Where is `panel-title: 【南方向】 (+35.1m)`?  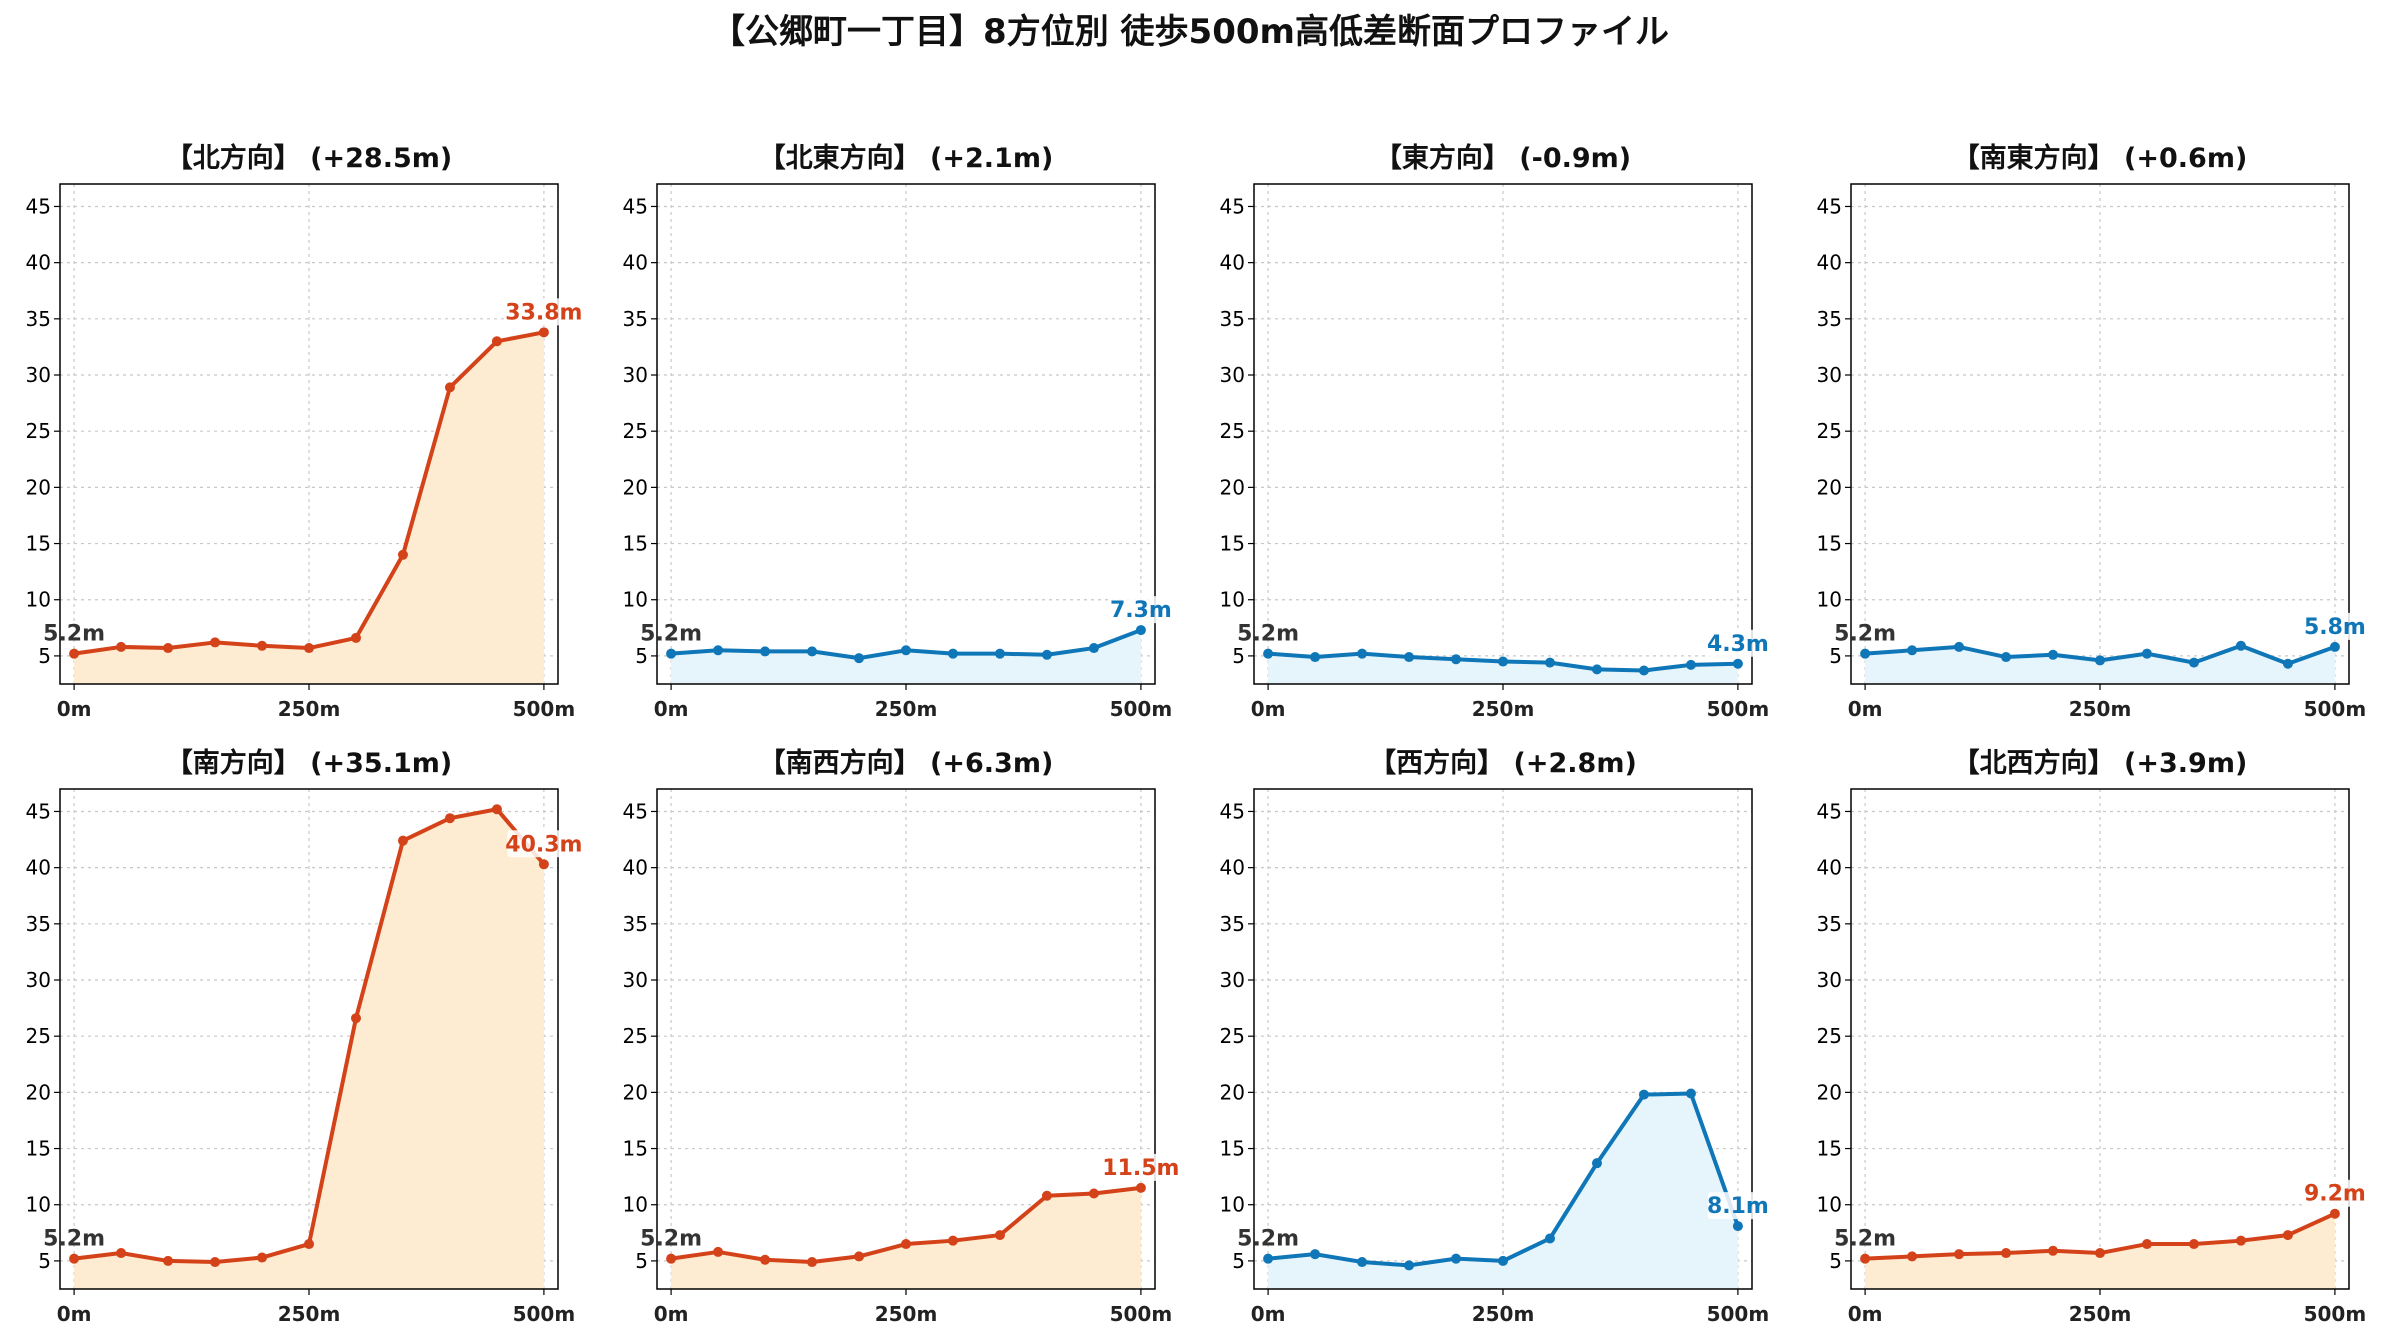 panel-title: 【南方向】 (+35.1m) is located at coordinates (309, 763).